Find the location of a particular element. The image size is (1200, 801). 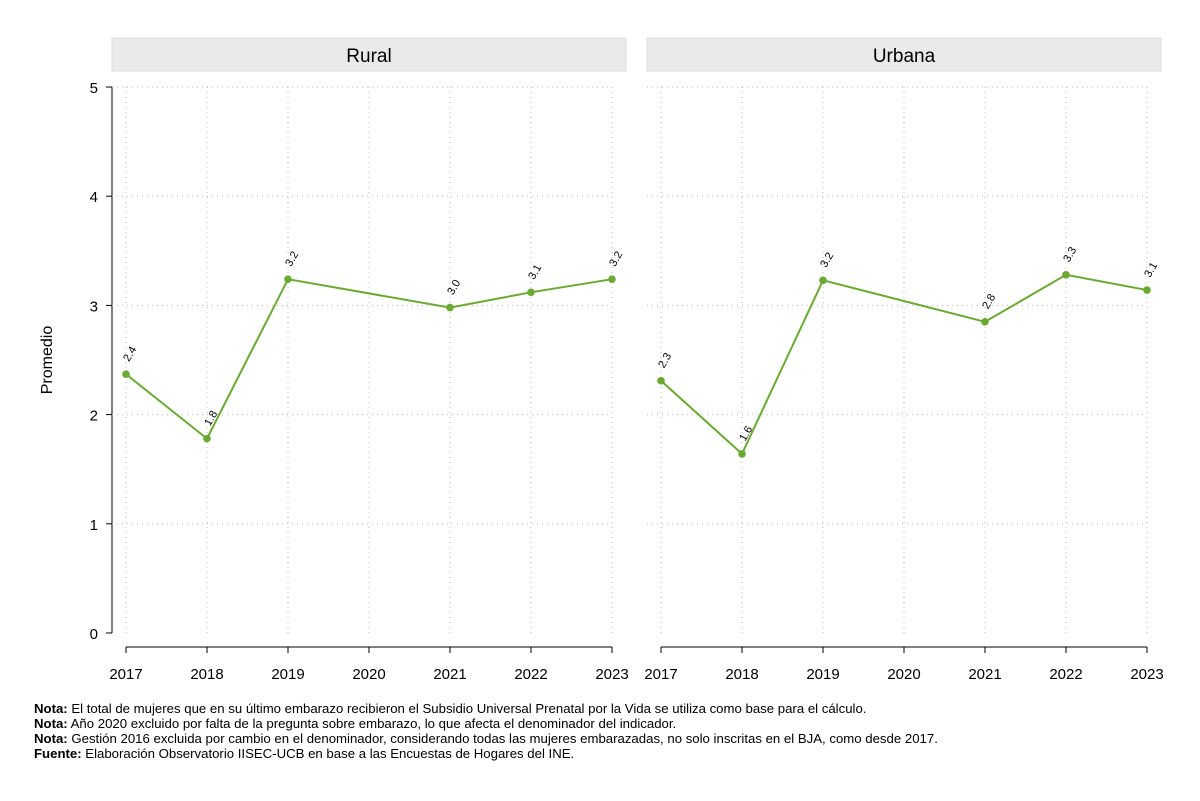

data-label-urbana-2022: 3.3 is located at coordinates (1070, 254).